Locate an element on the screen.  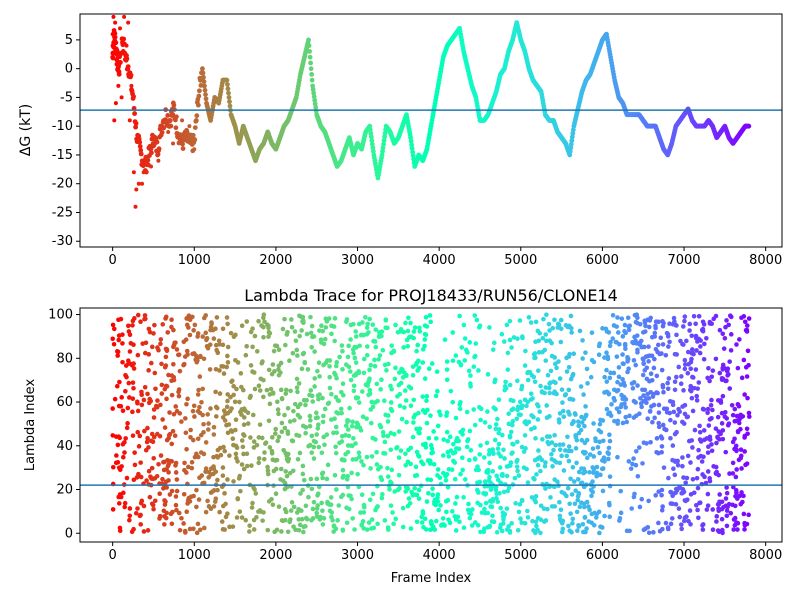
bottom-y-tick-label: 20 is located at coordinates (64, 490).